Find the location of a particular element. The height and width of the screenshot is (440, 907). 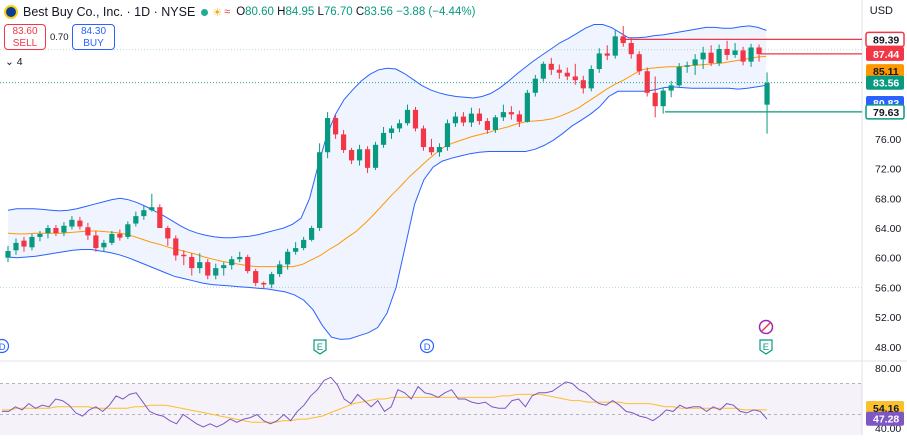

price-tag: 85.11 is located at coordinates (885, 71).